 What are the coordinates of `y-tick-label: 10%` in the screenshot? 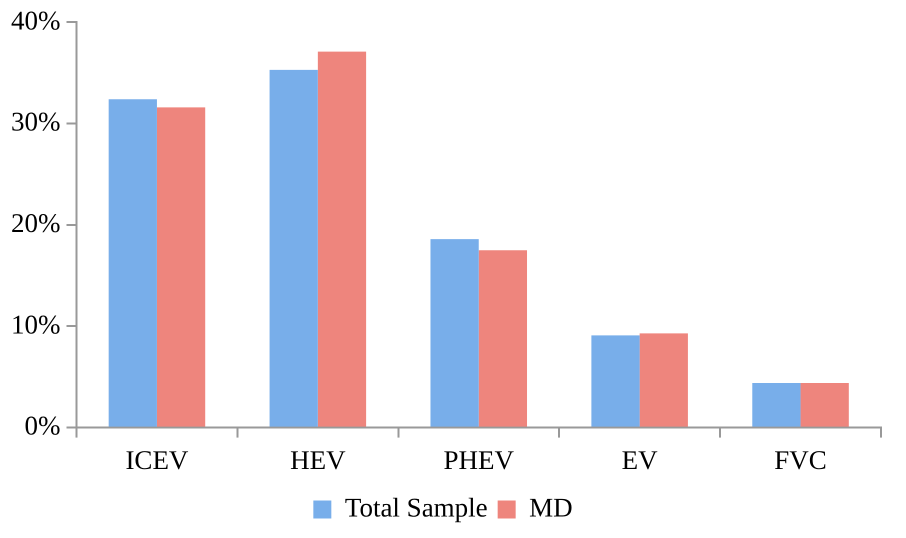 It's located at (35, 324).